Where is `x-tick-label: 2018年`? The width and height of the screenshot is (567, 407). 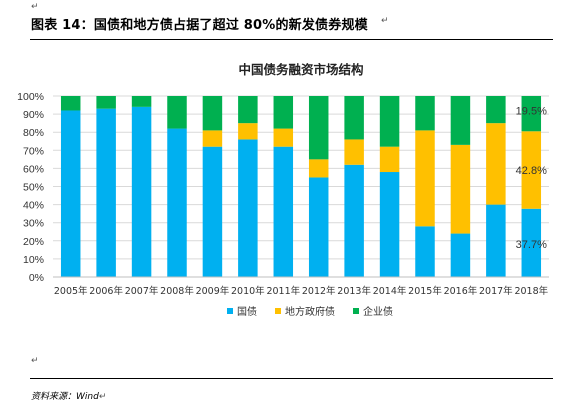 x-tick-label: 2018年 is located at coordinates (531, 291).